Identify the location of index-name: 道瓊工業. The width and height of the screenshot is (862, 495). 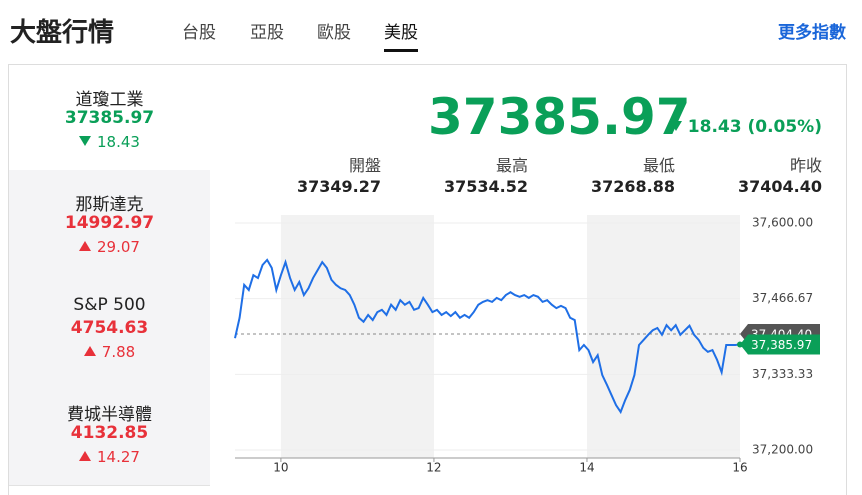
(109, 100).